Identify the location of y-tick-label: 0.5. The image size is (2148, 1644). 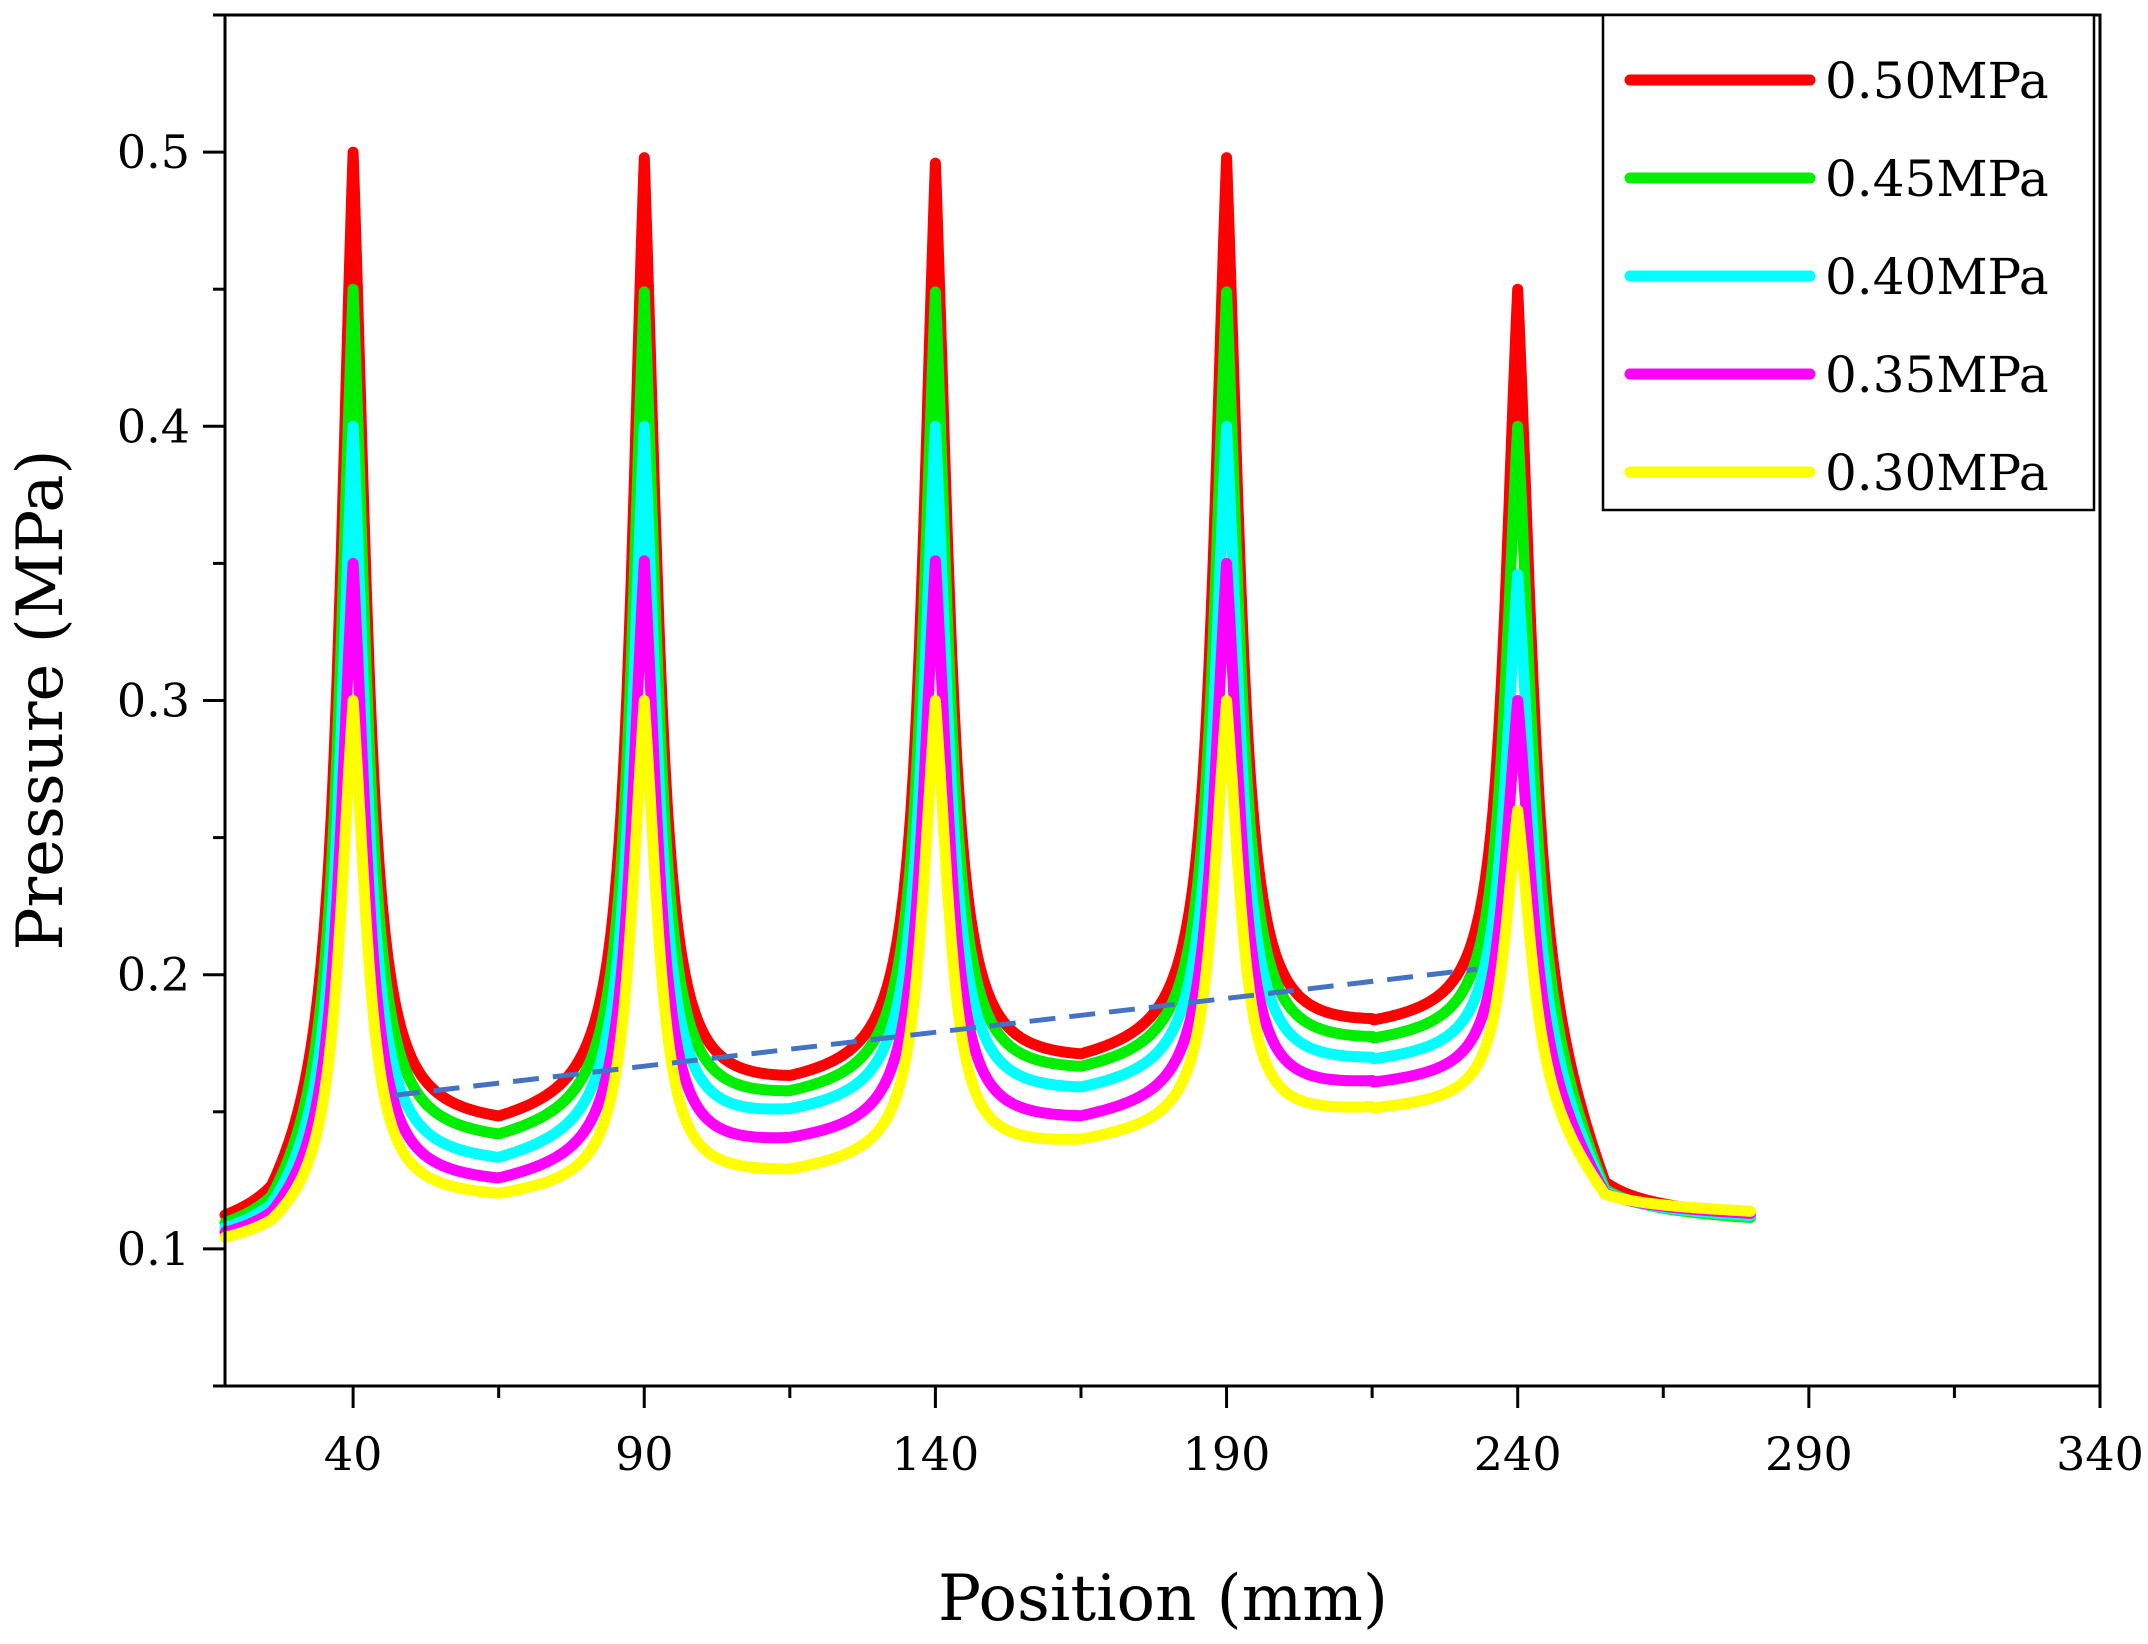
(153, 152).